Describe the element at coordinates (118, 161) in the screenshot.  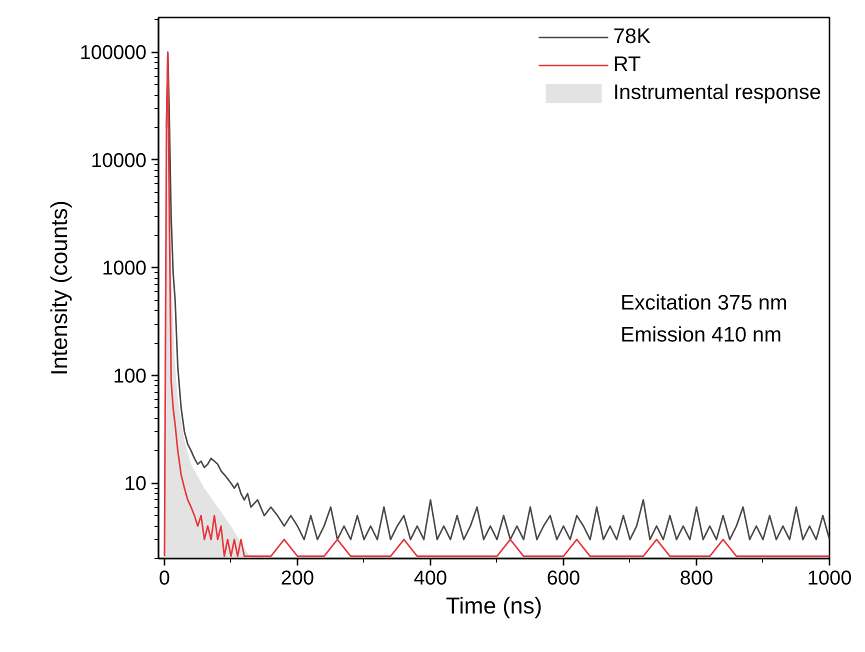
I see `y-tick-label: 10000` at that location.